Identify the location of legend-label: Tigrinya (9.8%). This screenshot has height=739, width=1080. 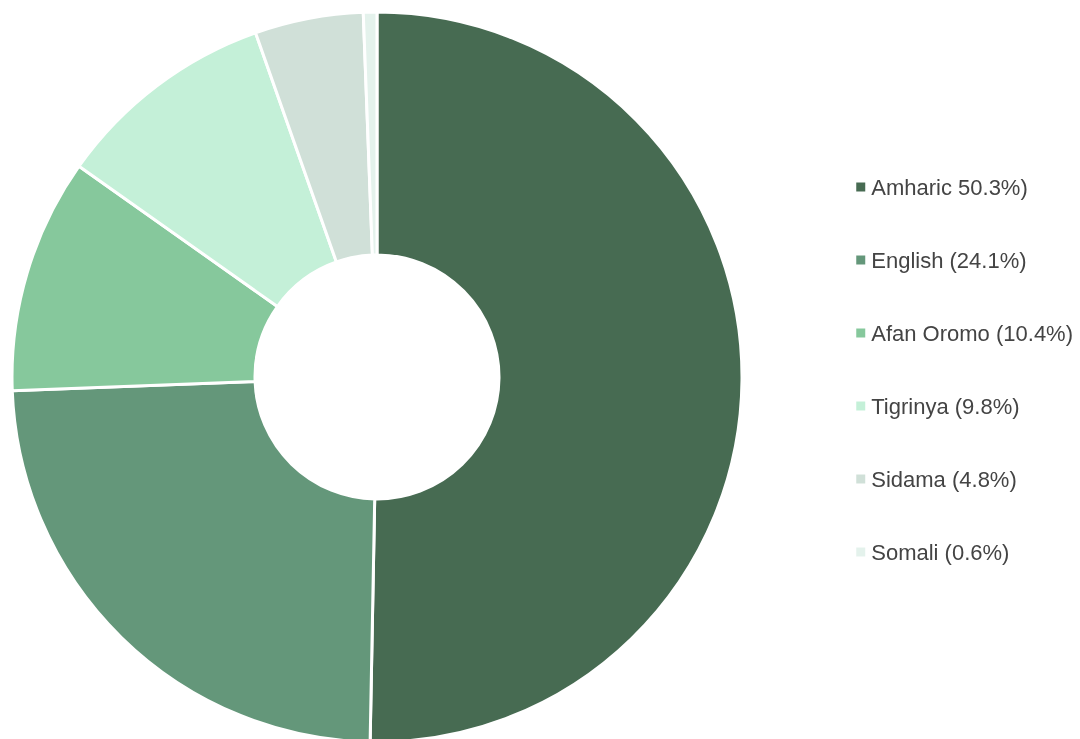
(945, 406).